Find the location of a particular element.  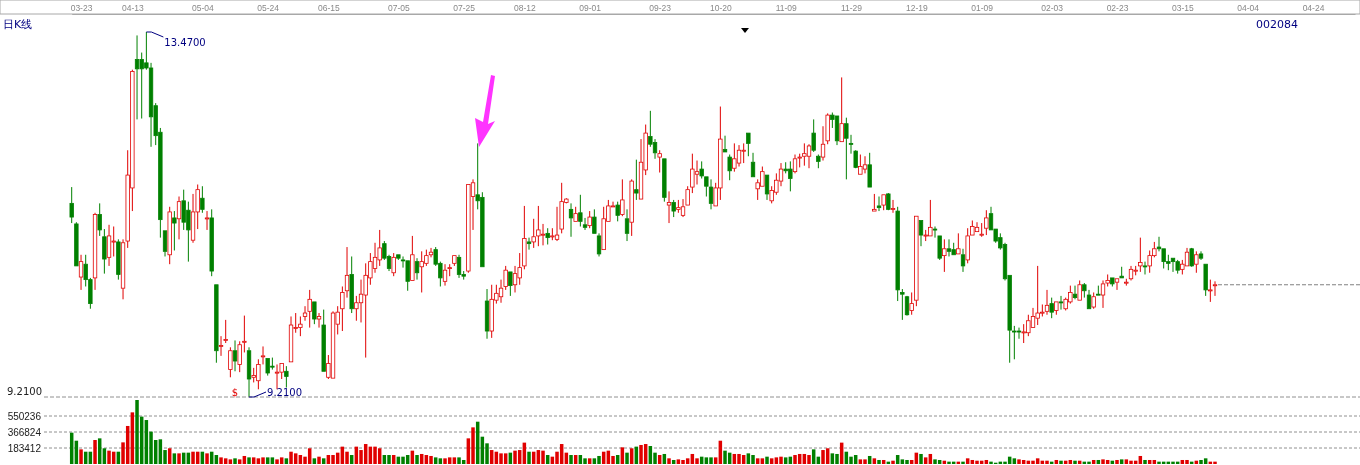

x-tick-label: 07-05 is located at coordinates (398, 8).